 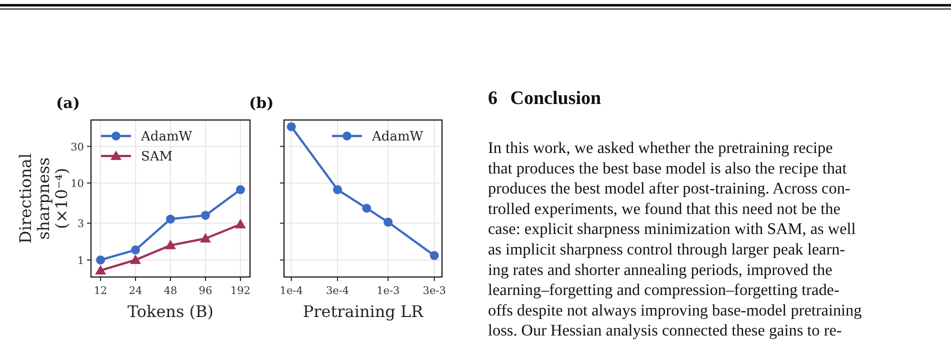 I want to click on x-axis-title: Pretraining LR, so click(x=363, y=311).